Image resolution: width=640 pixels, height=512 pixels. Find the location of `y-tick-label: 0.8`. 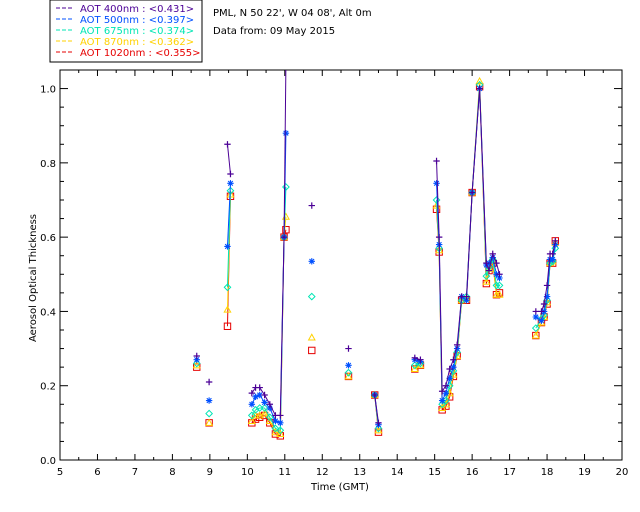

y-tick-label: 0.8 is located at coordinates (48, 164).